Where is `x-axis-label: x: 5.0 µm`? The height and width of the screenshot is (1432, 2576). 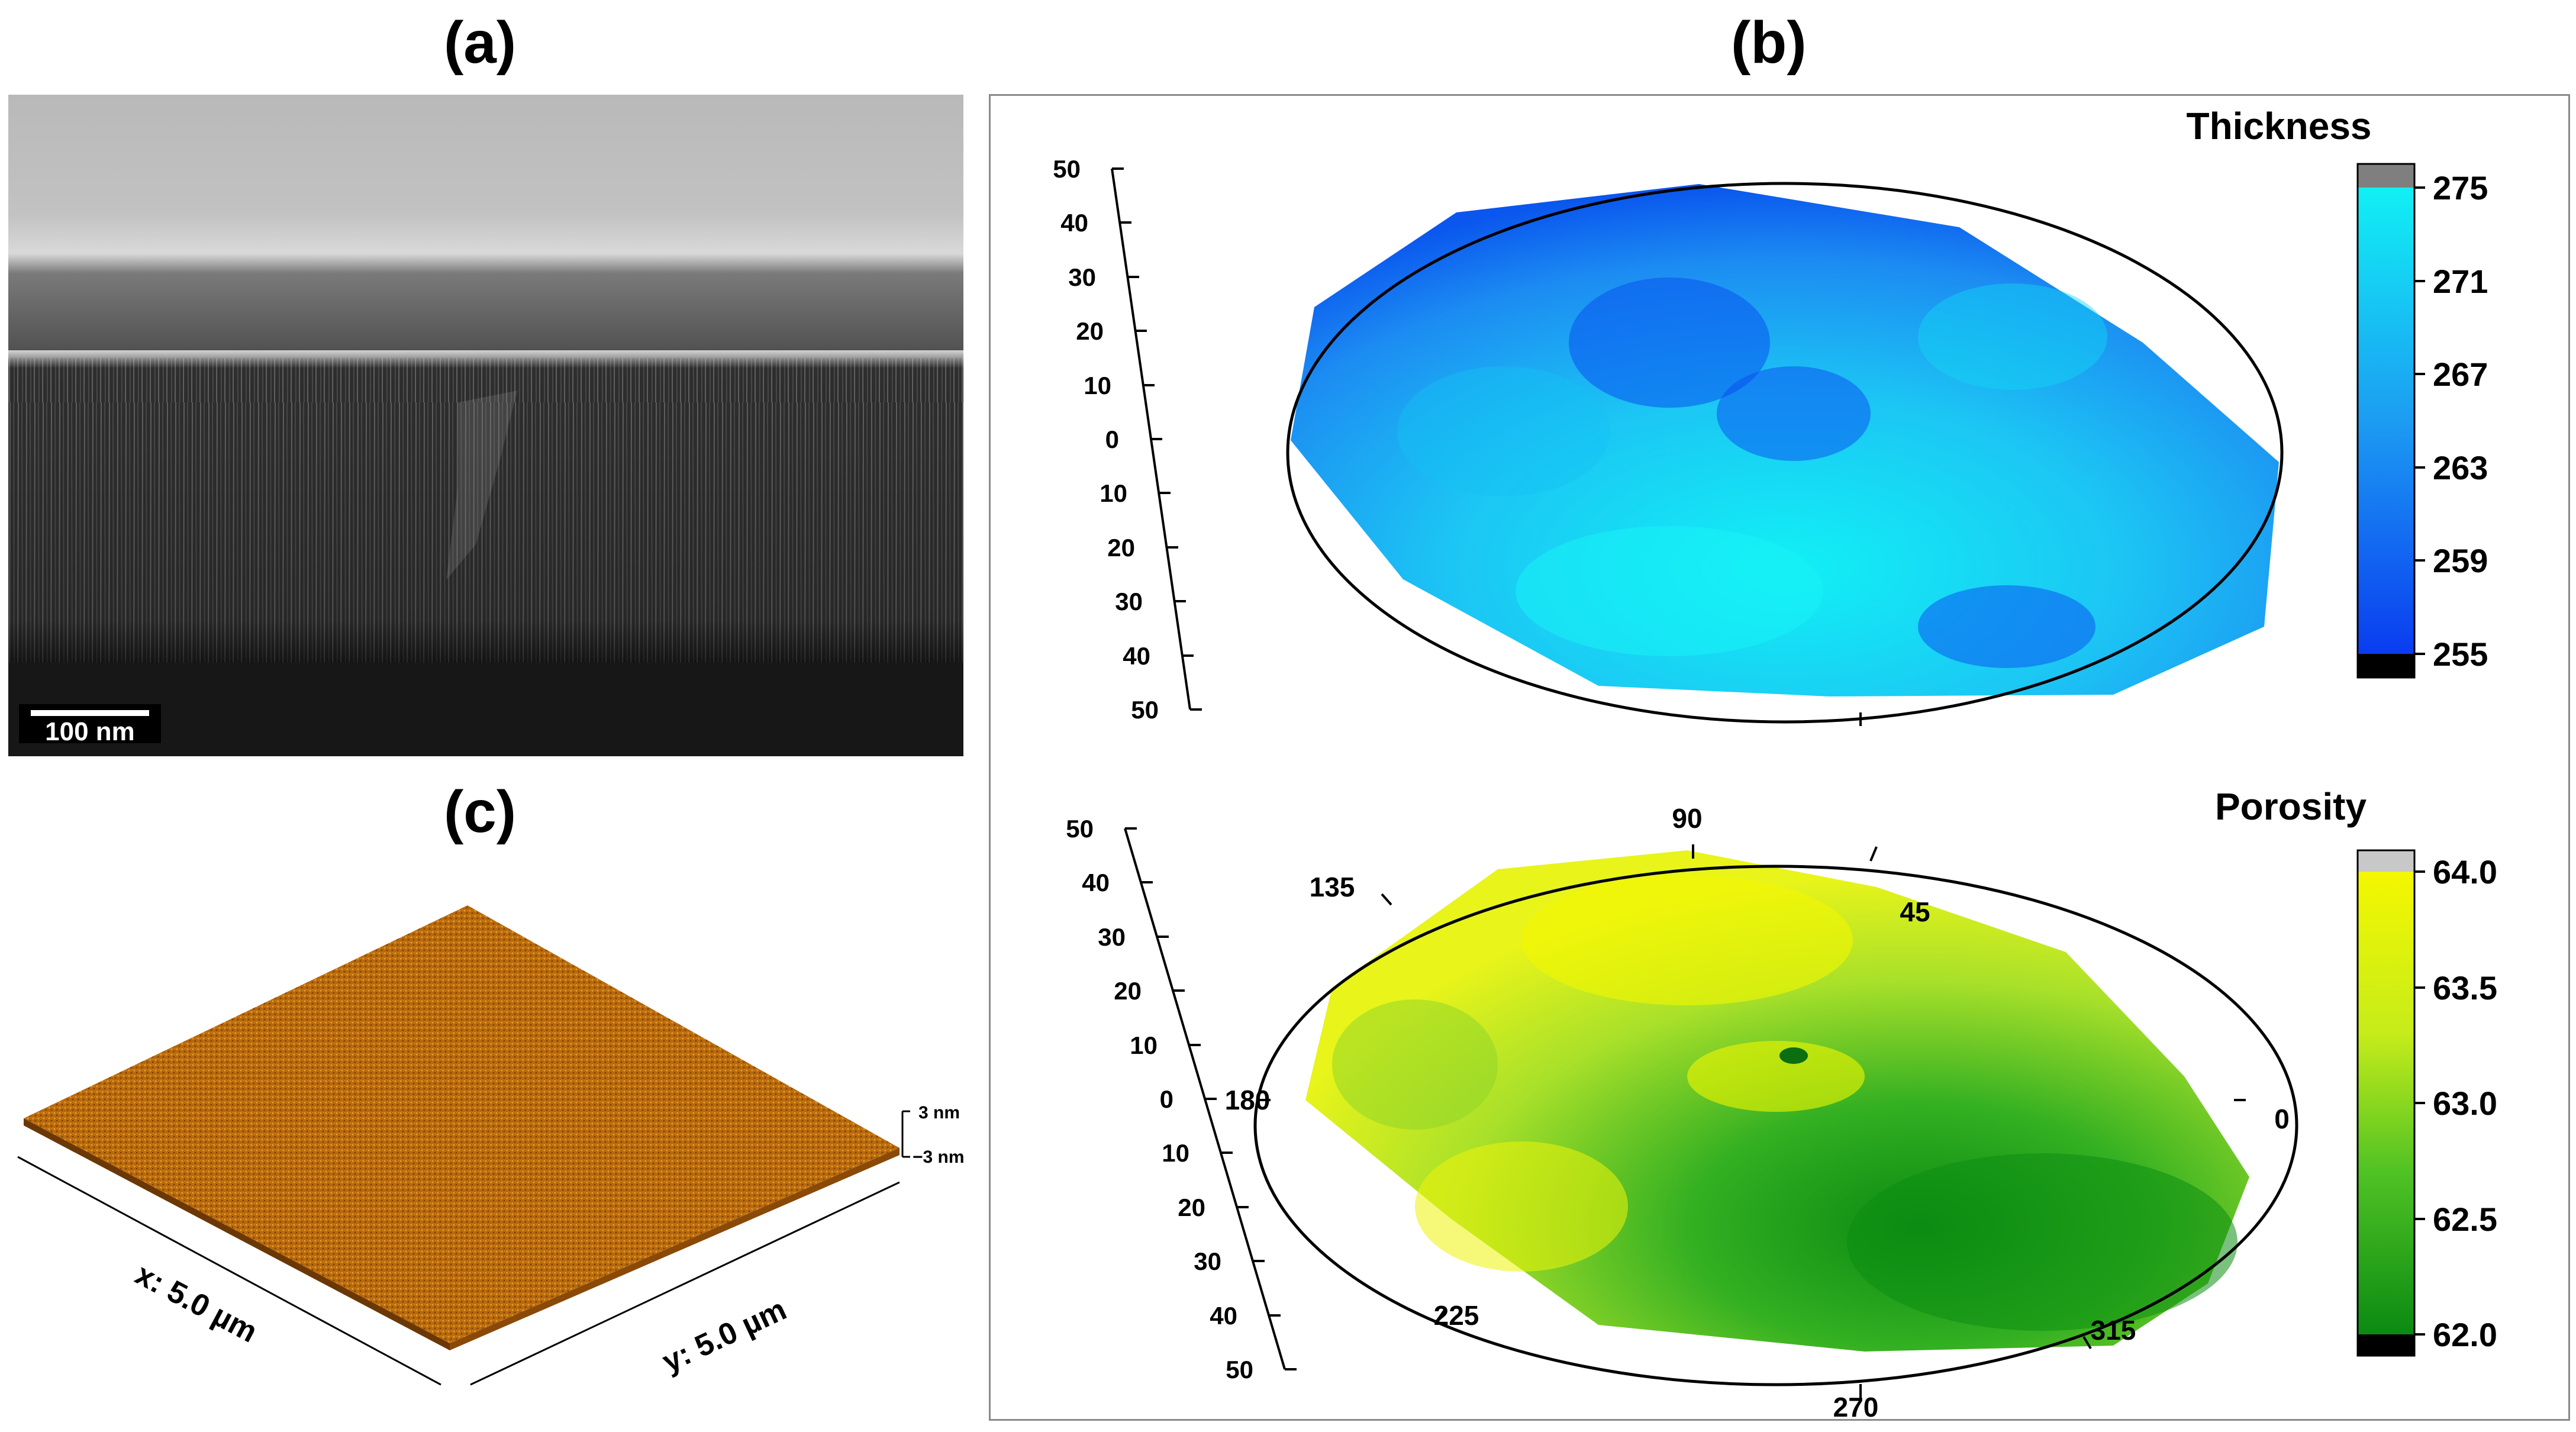 x-axis-label: x: 5.0 µm is located at coordinates (196, 1303).